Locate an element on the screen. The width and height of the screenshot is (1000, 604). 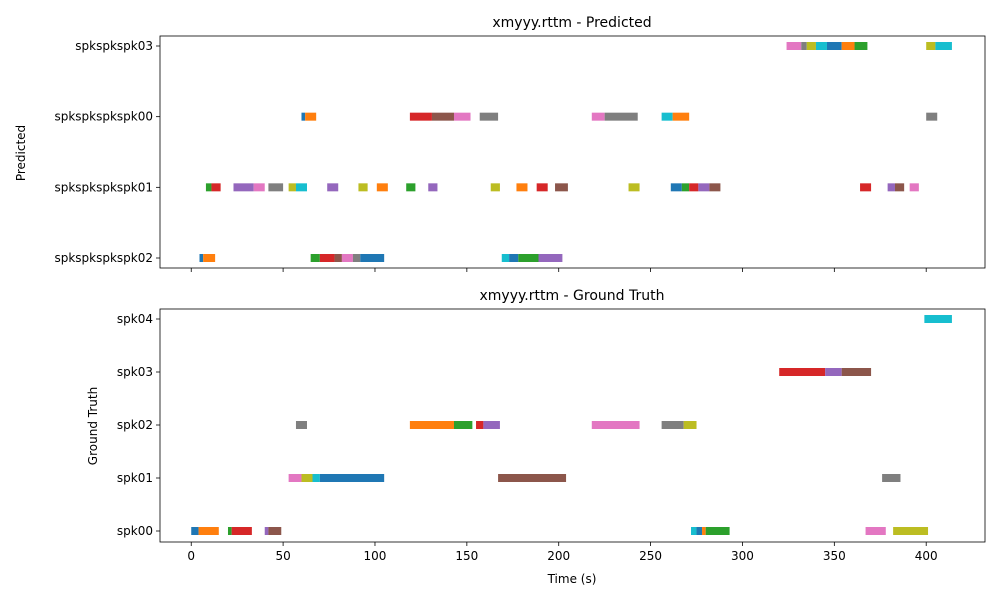
ground-truth-ytick-label: spk02 is located at coordinates (135, 425).